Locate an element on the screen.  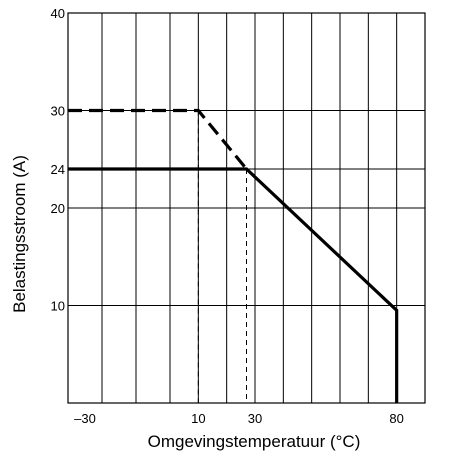
x-tick-label: 10 is located at coordinates (198, 418).